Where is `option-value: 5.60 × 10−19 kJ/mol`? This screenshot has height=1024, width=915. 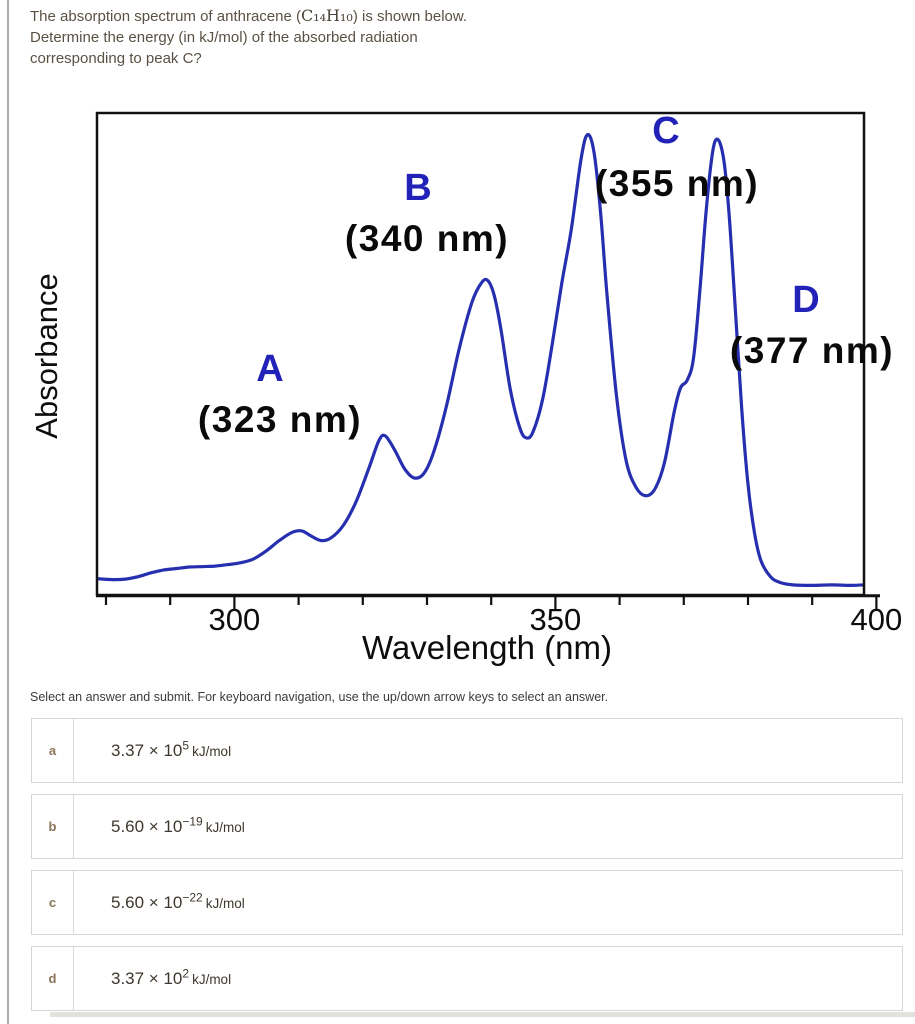 option-value: 5.60 × 10−19 kJ/mol is located at coordinates (178, 825).